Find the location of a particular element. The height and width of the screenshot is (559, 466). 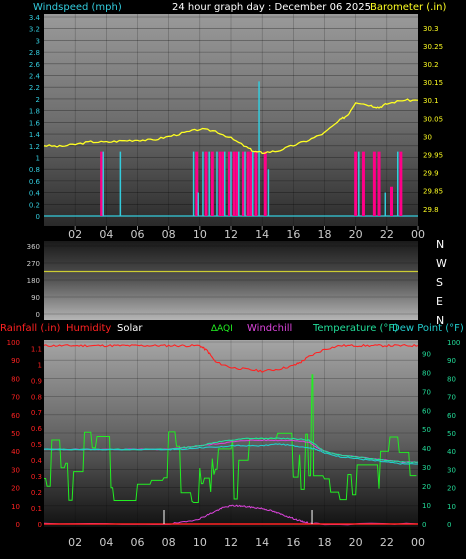

wind-tick-label: 1.4 is located at coordinates (35, 135).